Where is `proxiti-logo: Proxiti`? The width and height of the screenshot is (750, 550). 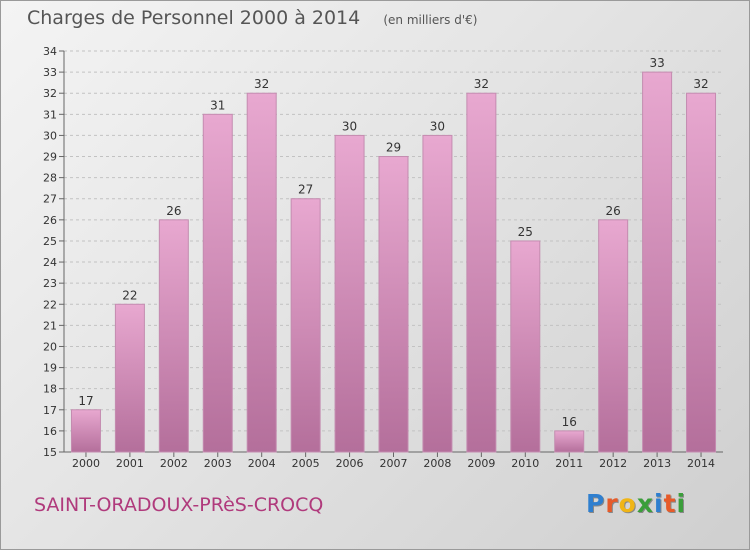
proxiti-logo: Proxiti is located at coordinates (636, 503).